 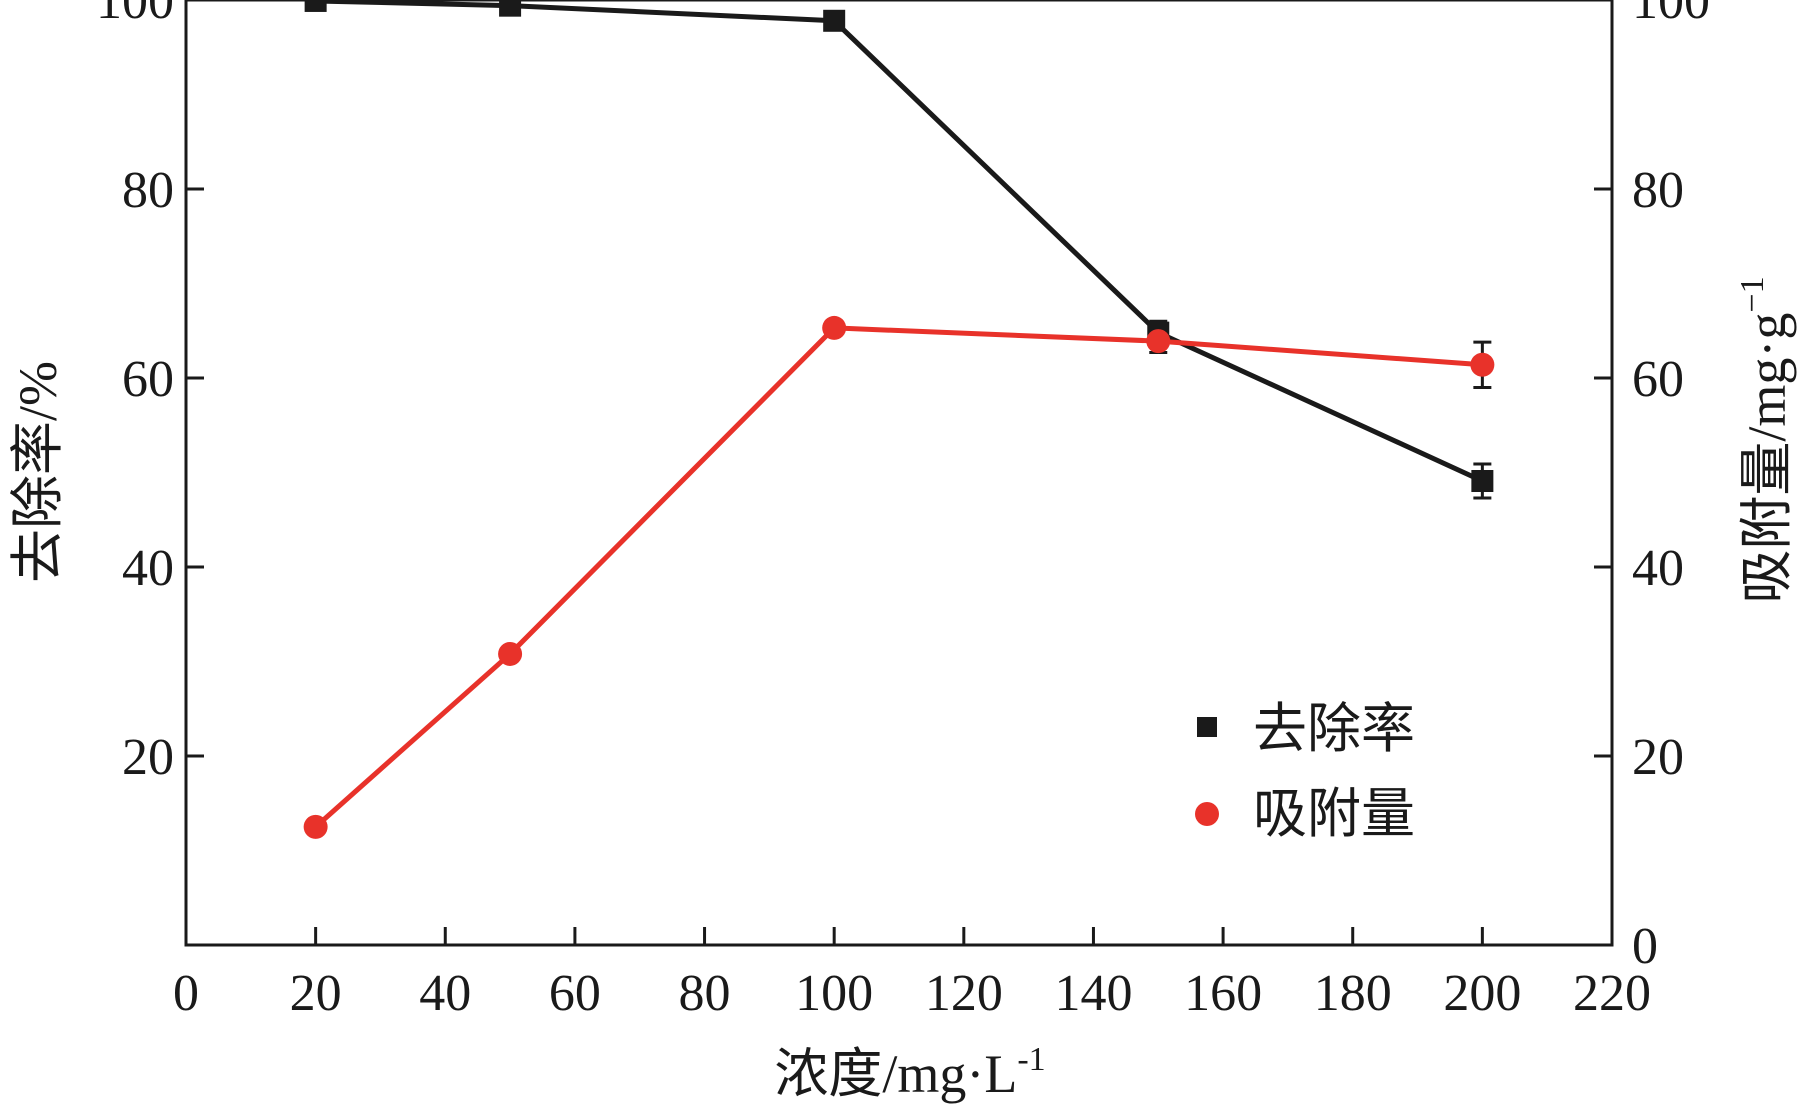 I want to click on right-y-tick-label: 20, so click(x=1658, y=757).